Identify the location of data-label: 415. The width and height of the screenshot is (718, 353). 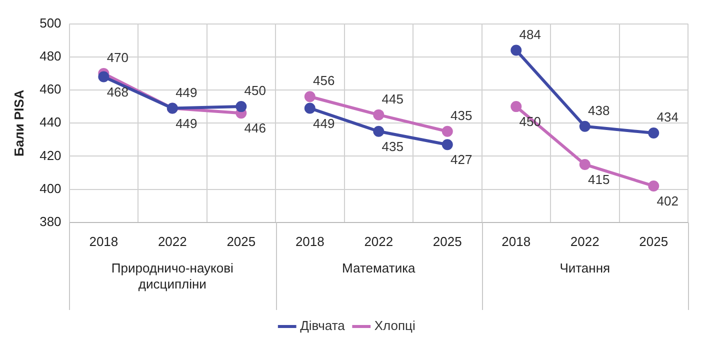
(599, 180).